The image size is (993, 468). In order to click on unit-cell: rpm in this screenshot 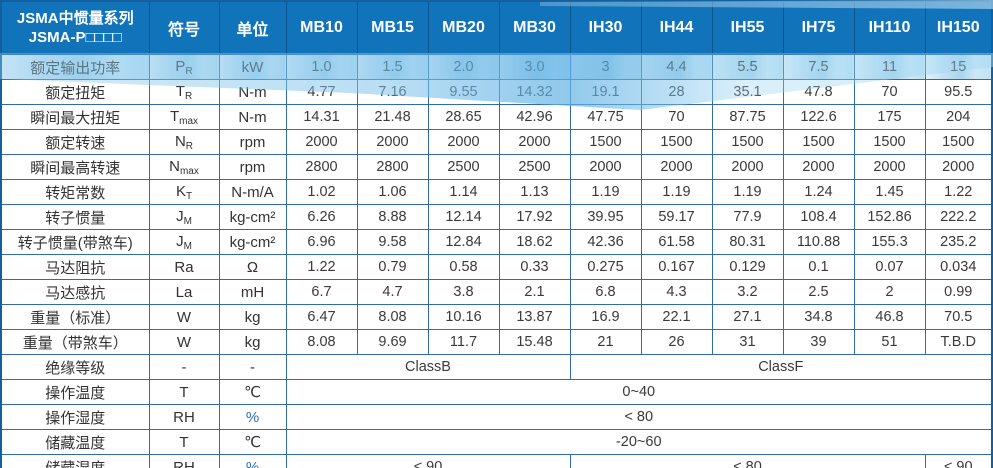, I will do `click(252, 142)`.